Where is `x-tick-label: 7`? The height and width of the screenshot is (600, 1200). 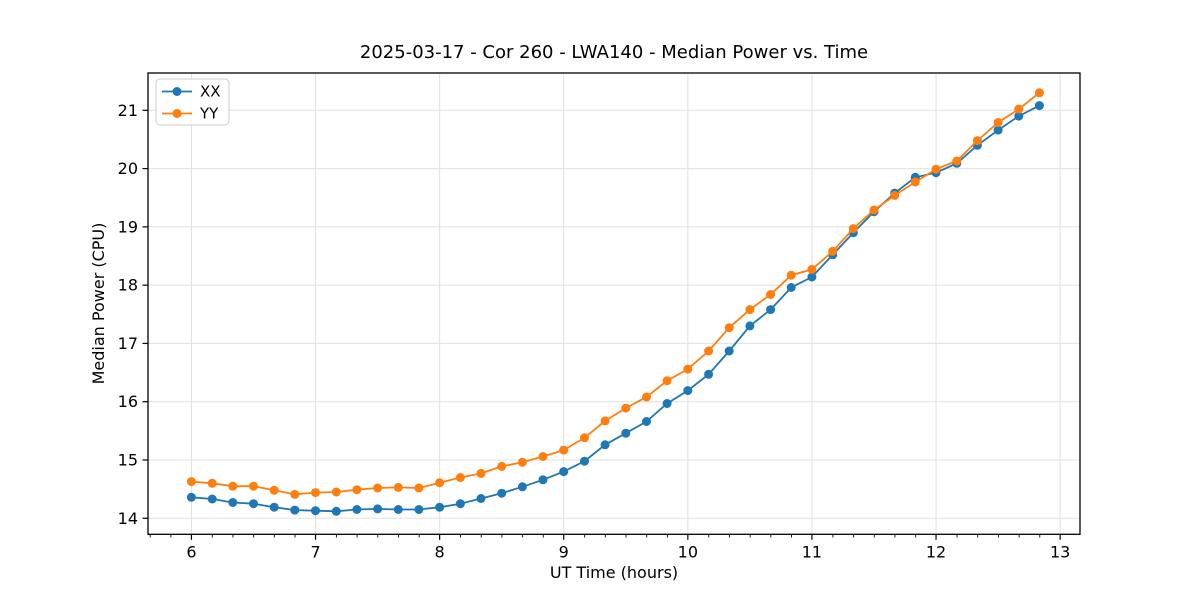
x-tick-label: 7 is located at coordinates (315, 551).